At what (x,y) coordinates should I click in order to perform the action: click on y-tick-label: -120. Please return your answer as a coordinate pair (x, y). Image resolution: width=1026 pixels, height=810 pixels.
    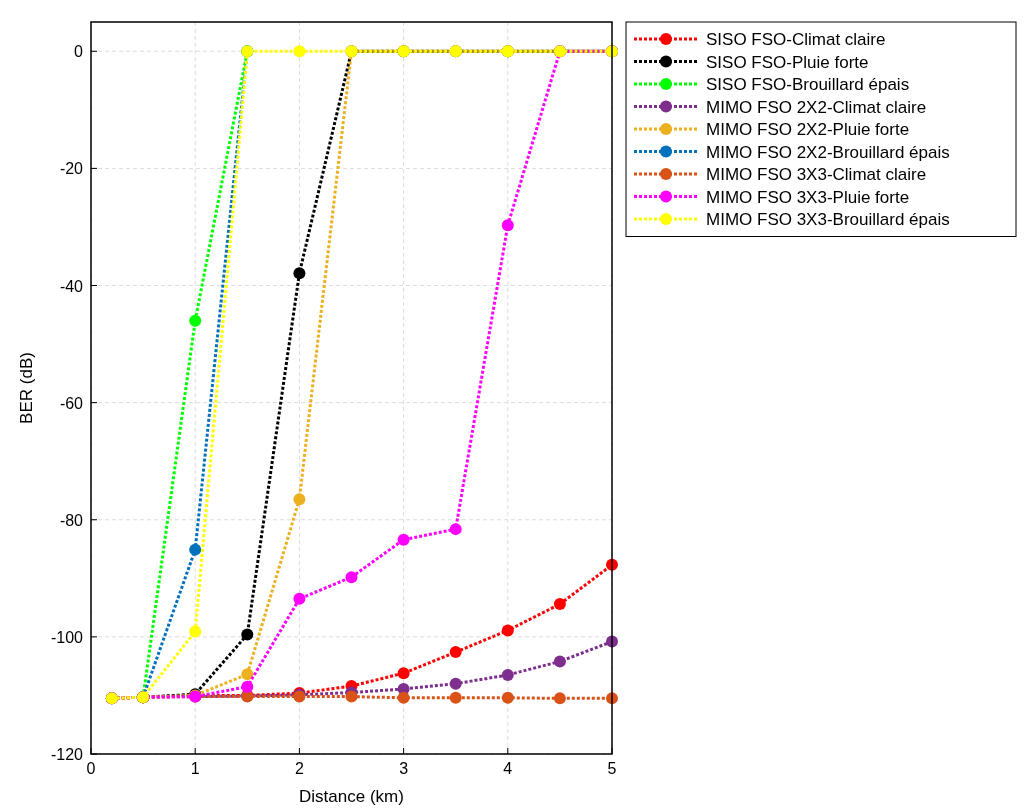
    Looking at the image, I should click on (67, 754).